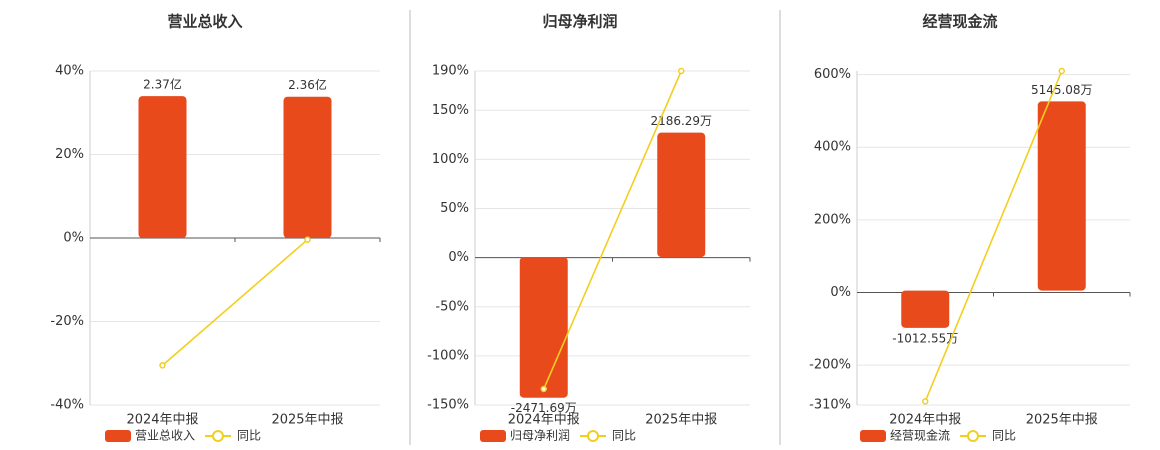  Describe the element at coordinates (450, 159) in the screenshot. I see `y-tick-label: 100%` at that location.